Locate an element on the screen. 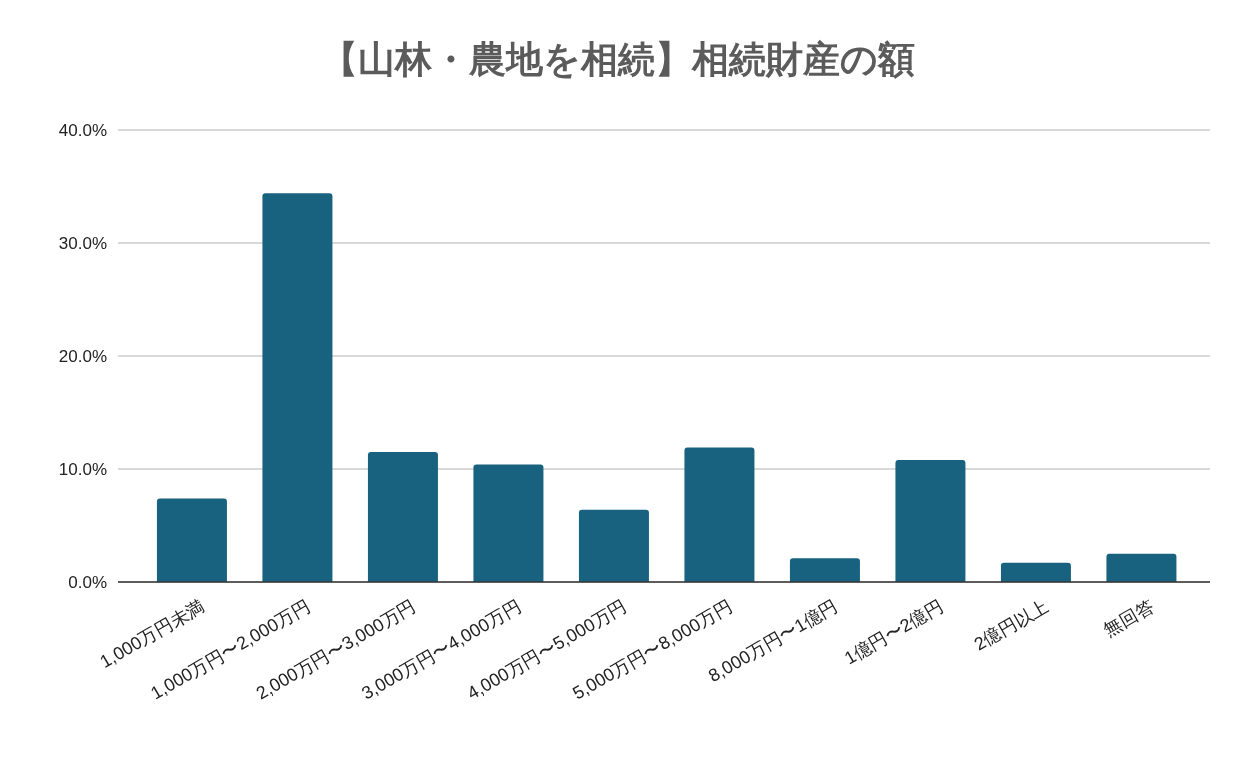  y-tick-label: 40.0% is located at coordinates (82, 131).